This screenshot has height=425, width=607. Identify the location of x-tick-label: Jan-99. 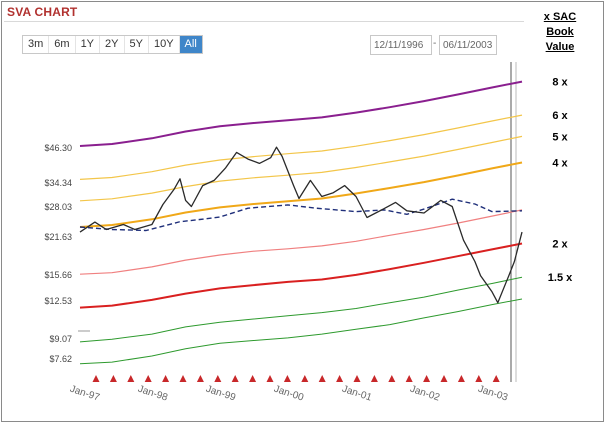
(220, 394).